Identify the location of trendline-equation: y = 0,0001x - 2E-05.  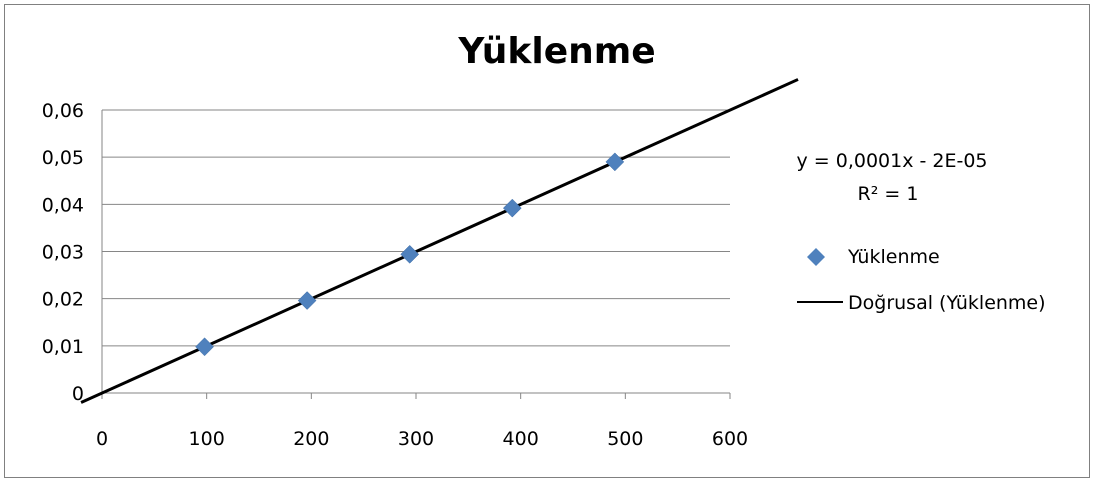
(891, 161).